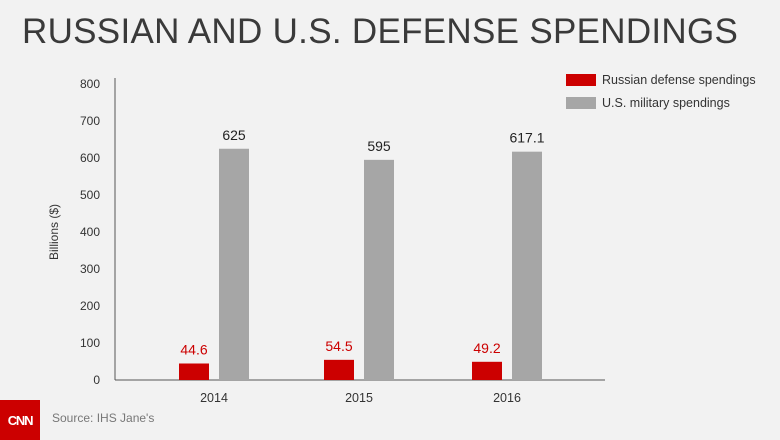 The image size is (780, 440). What do you see at coordinates (527, 265) in the screenshot?
I see `bar-us-2016` at bounding box center [527, 265].